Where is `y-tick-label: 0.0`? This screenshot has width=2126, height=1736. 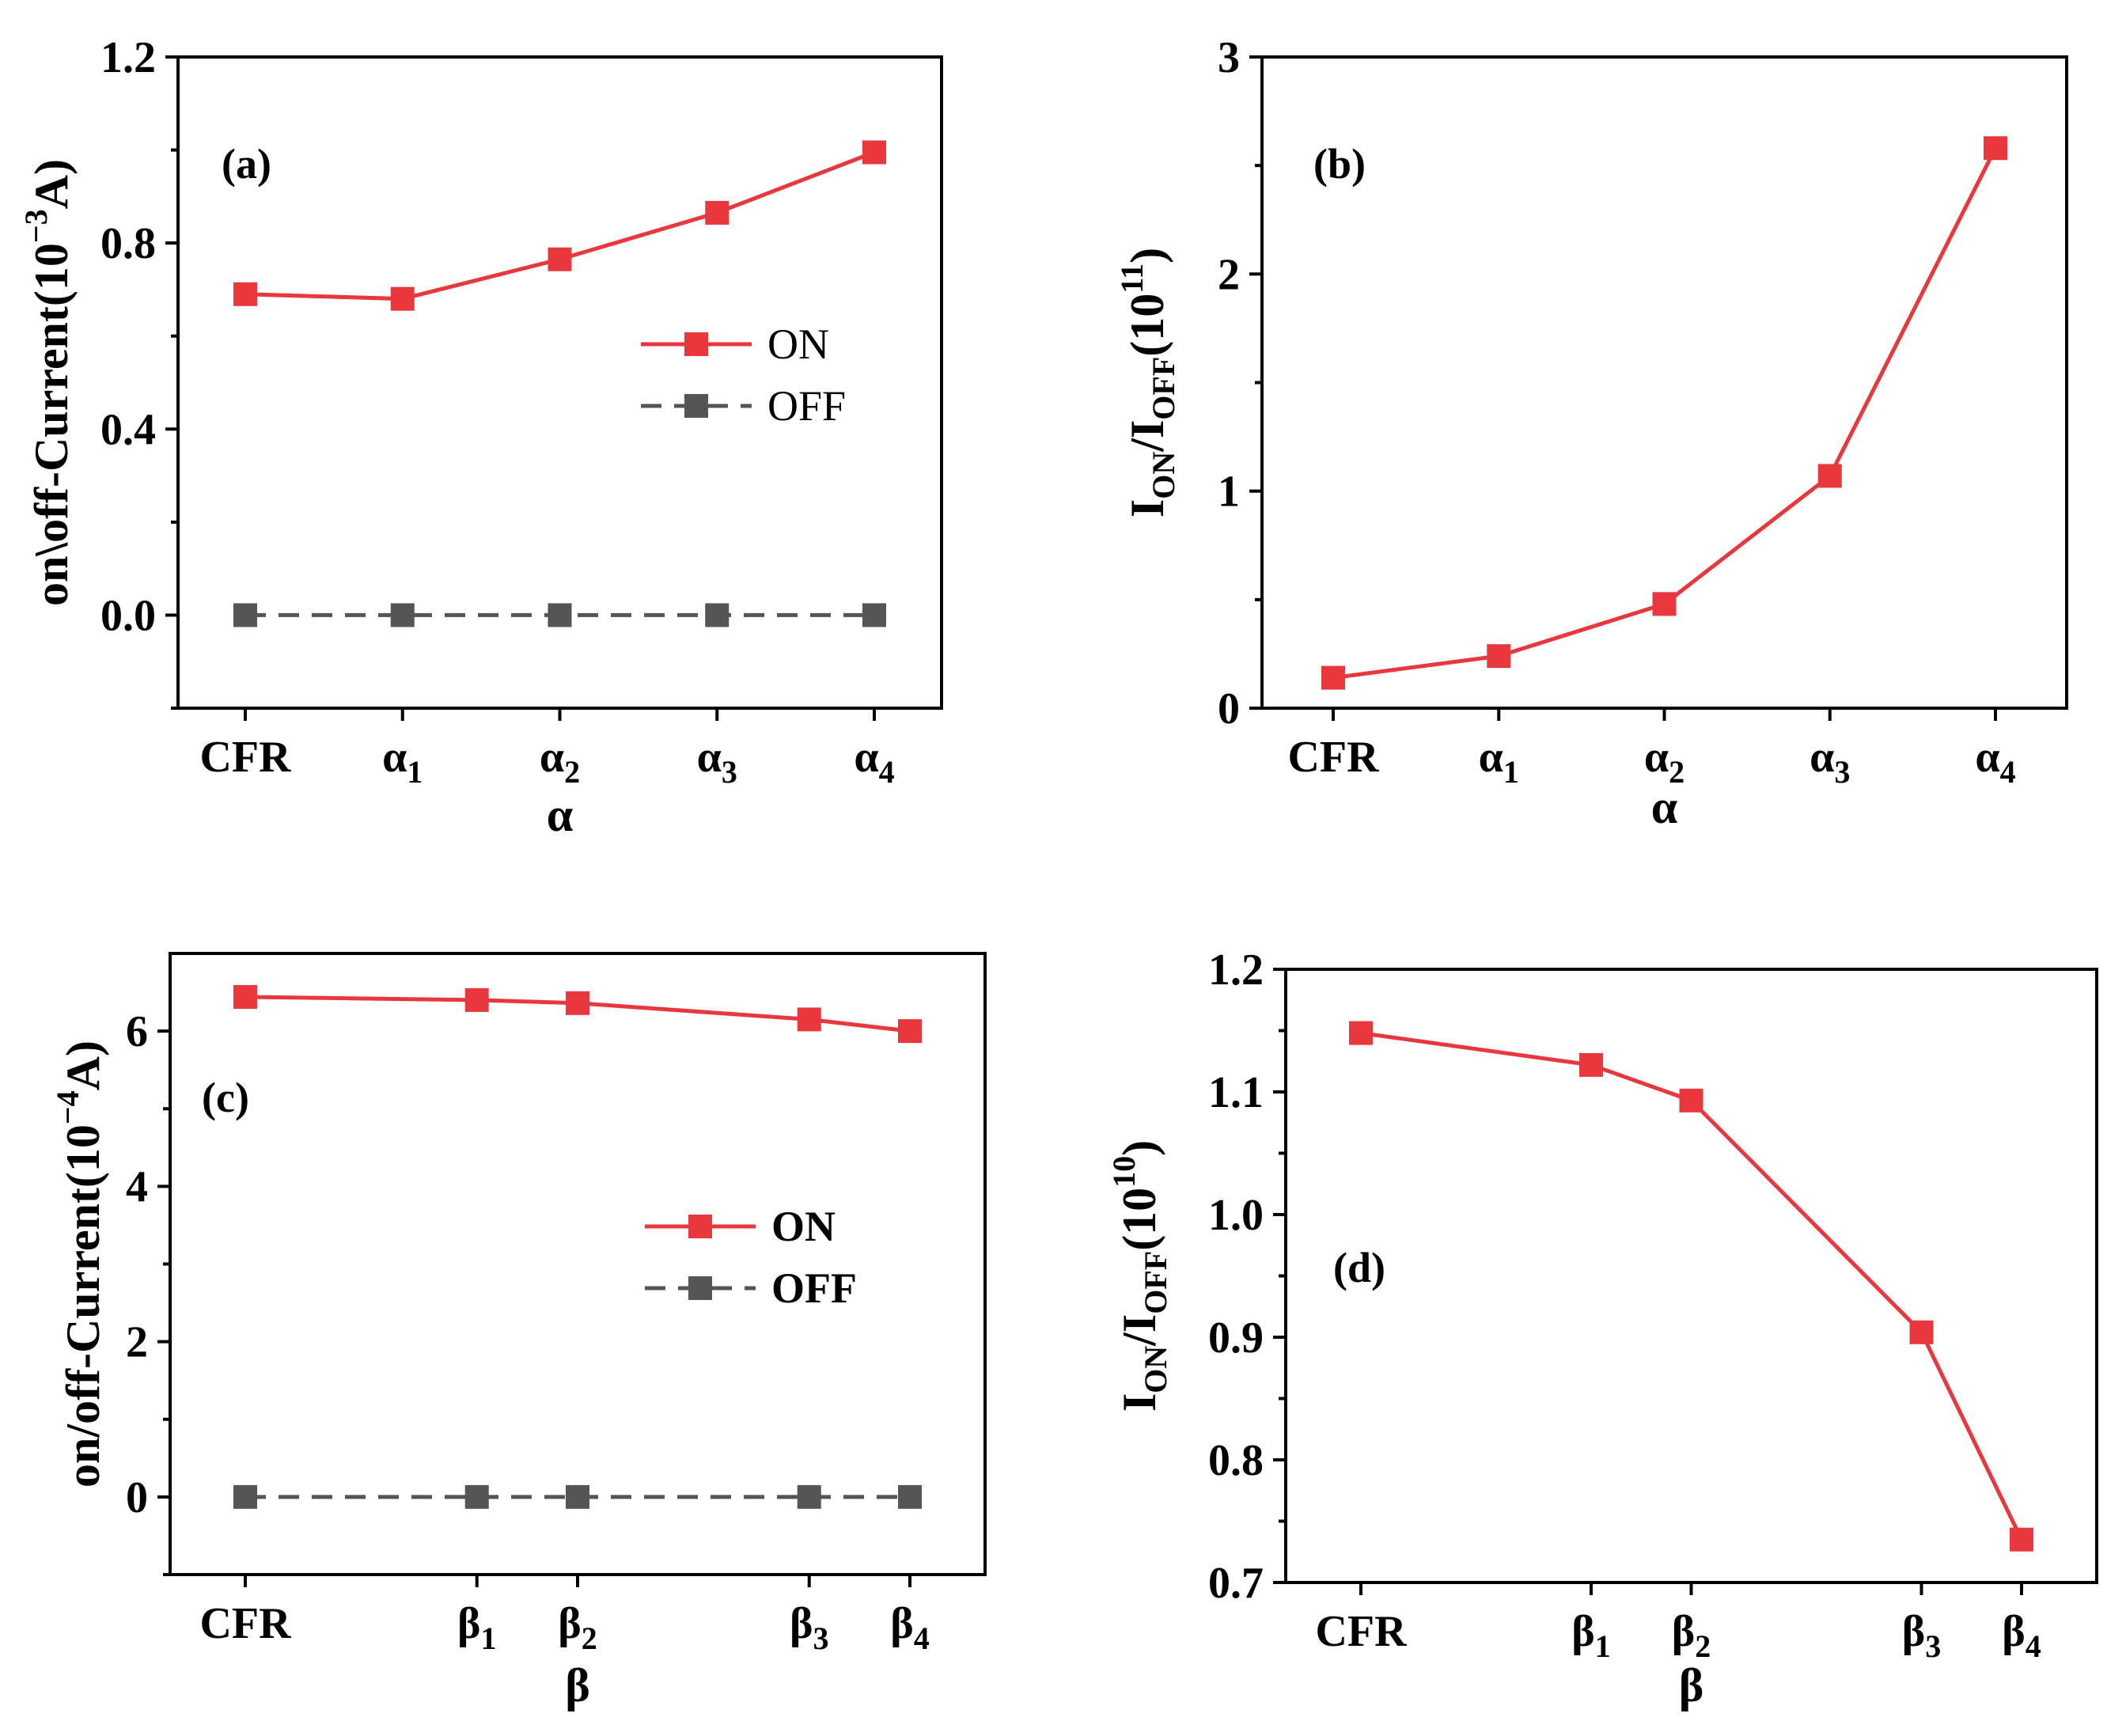
y-tick-label: 0.0 is located at coordinates (128, 615).